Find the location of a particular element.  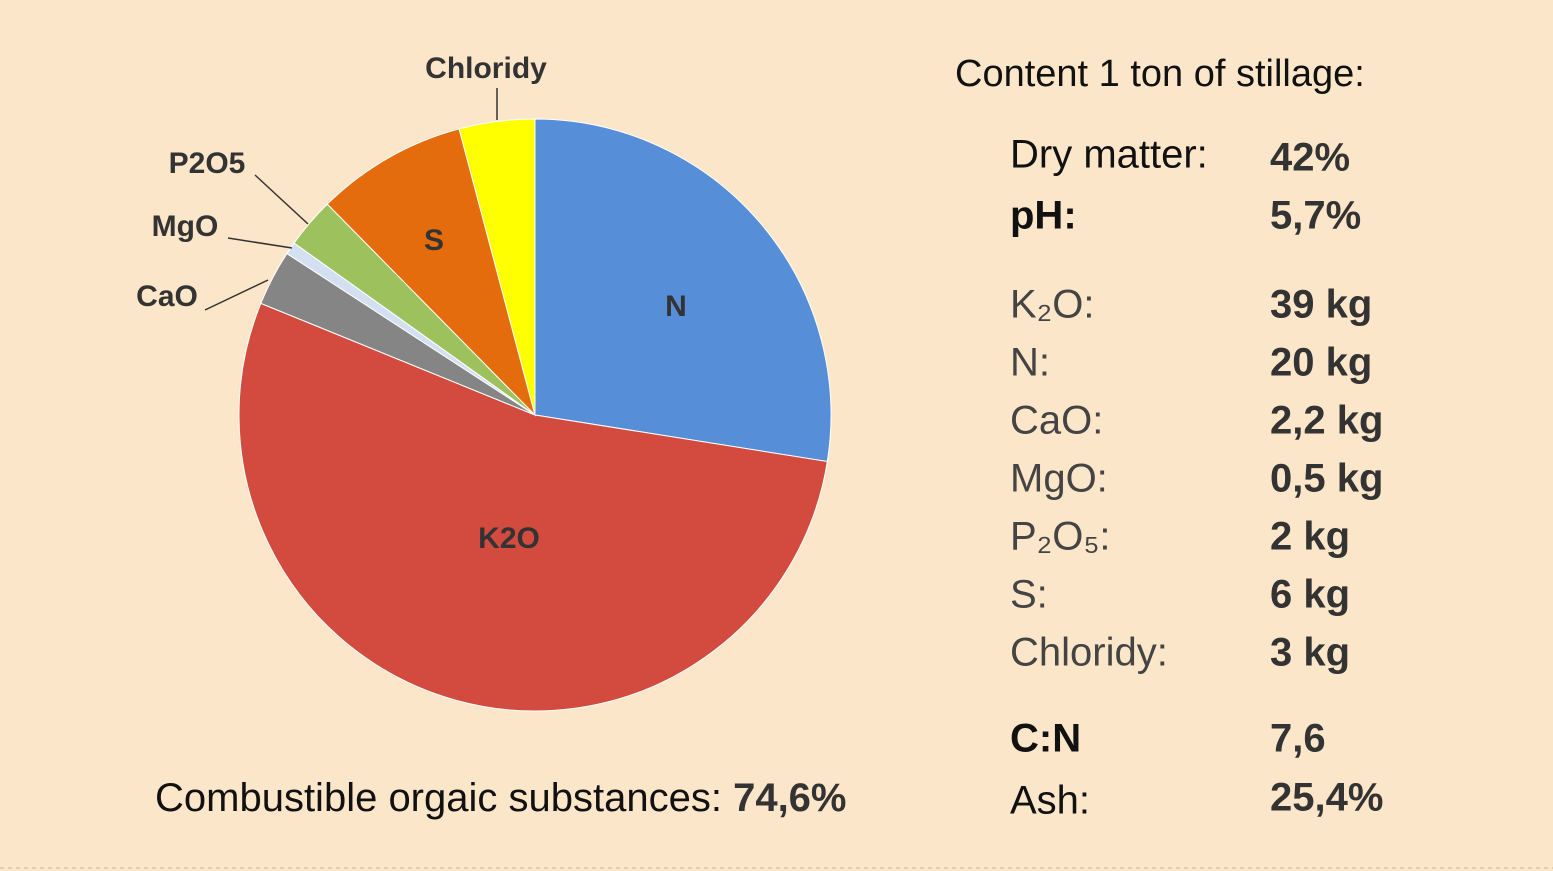

row-label: Ash: is located at coordinates (1050, 801).